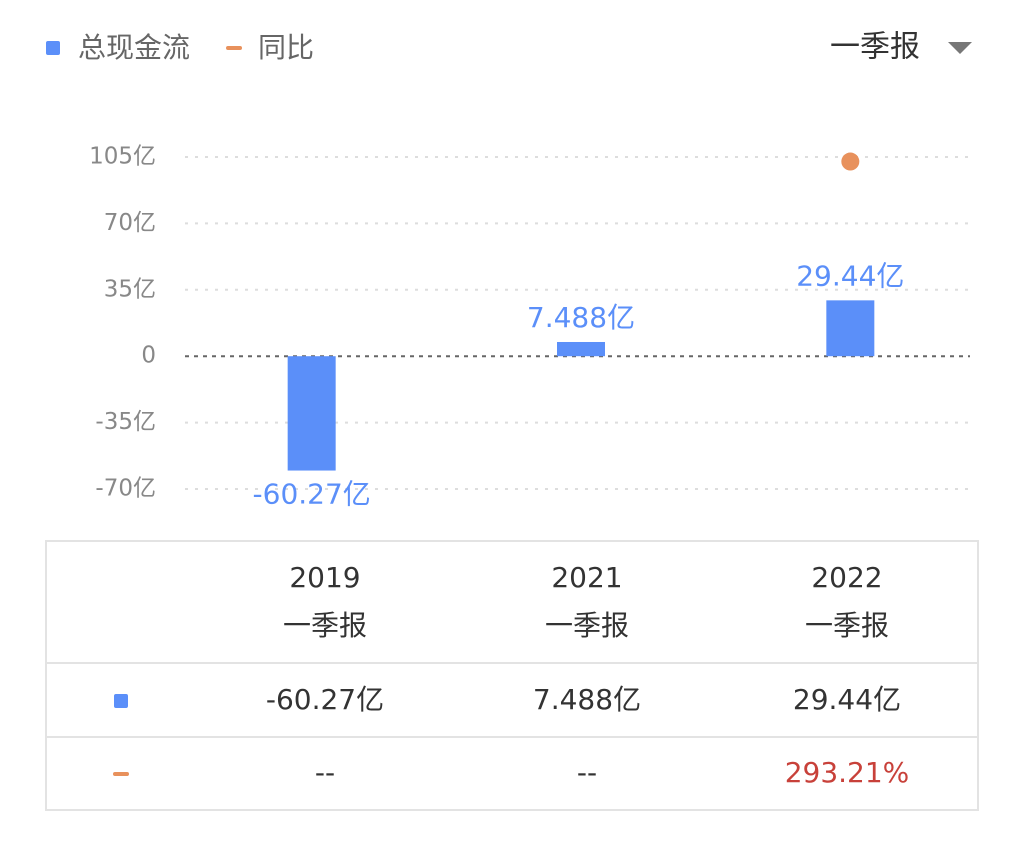 This screenshot has width=1024, height=843. I want to click on y-tick-label: -35亿, so click(125, 422).